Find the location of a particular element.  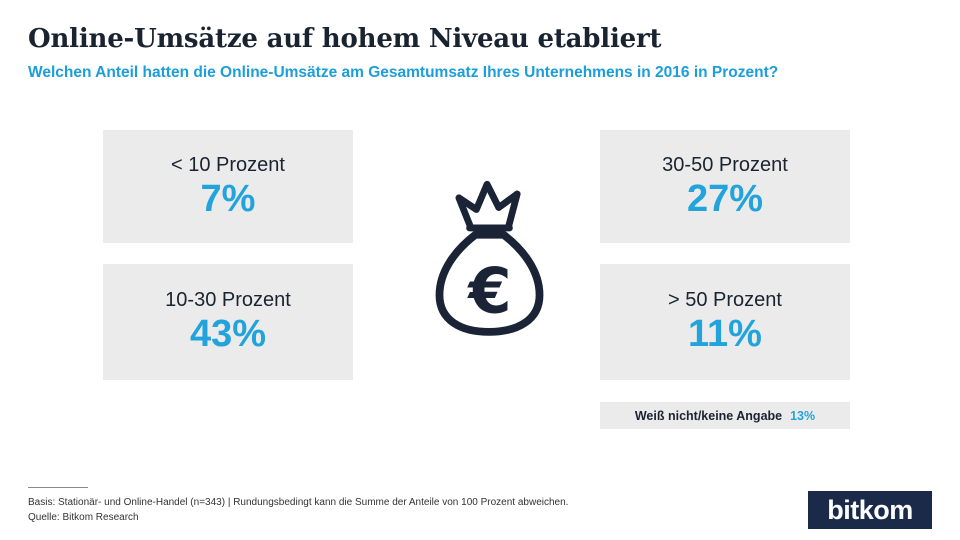

stat-value: 7% is located at coordinates (228, 198).